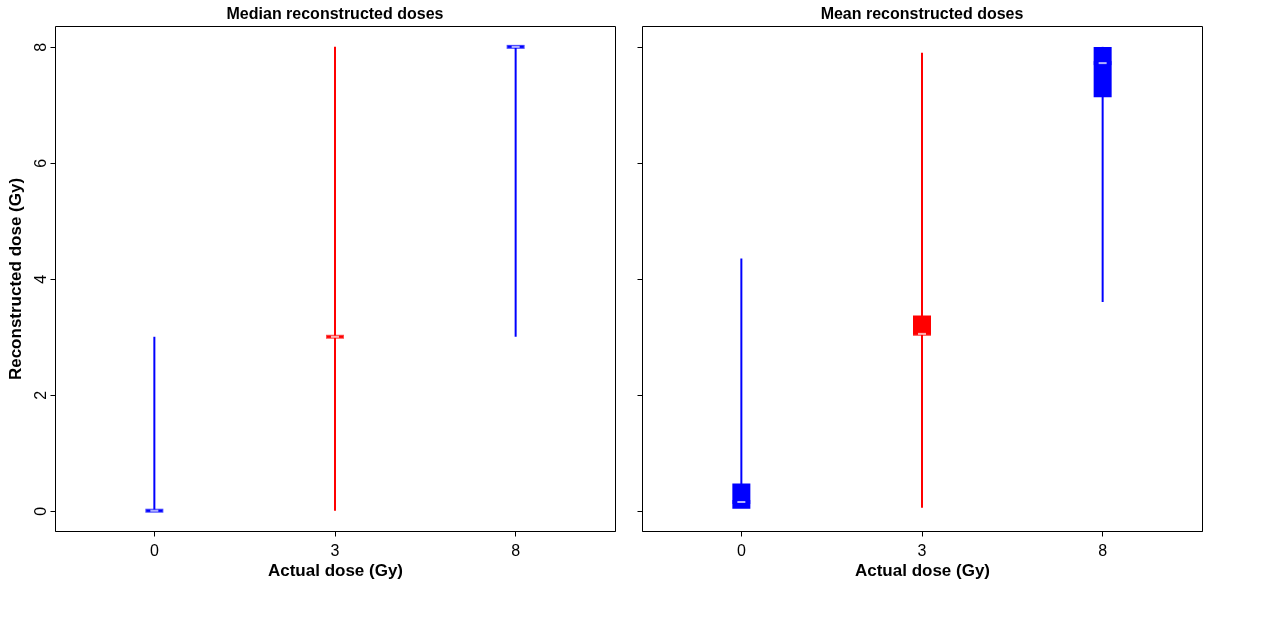 This screenshot has width=1261, height=624. Describe the element at coordinates (15, 279) in the screenshot. I see `y-axis-title: Reconstructed dose (Gy)` at that location.